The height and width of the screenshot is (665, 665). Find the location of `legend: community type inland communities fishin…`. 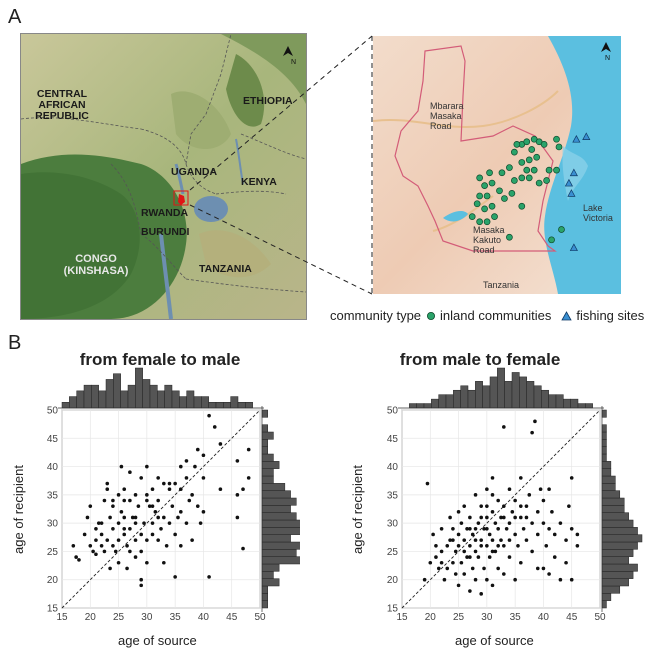

legend: community type inland communities fishin… is located at coordinates (489, 315).